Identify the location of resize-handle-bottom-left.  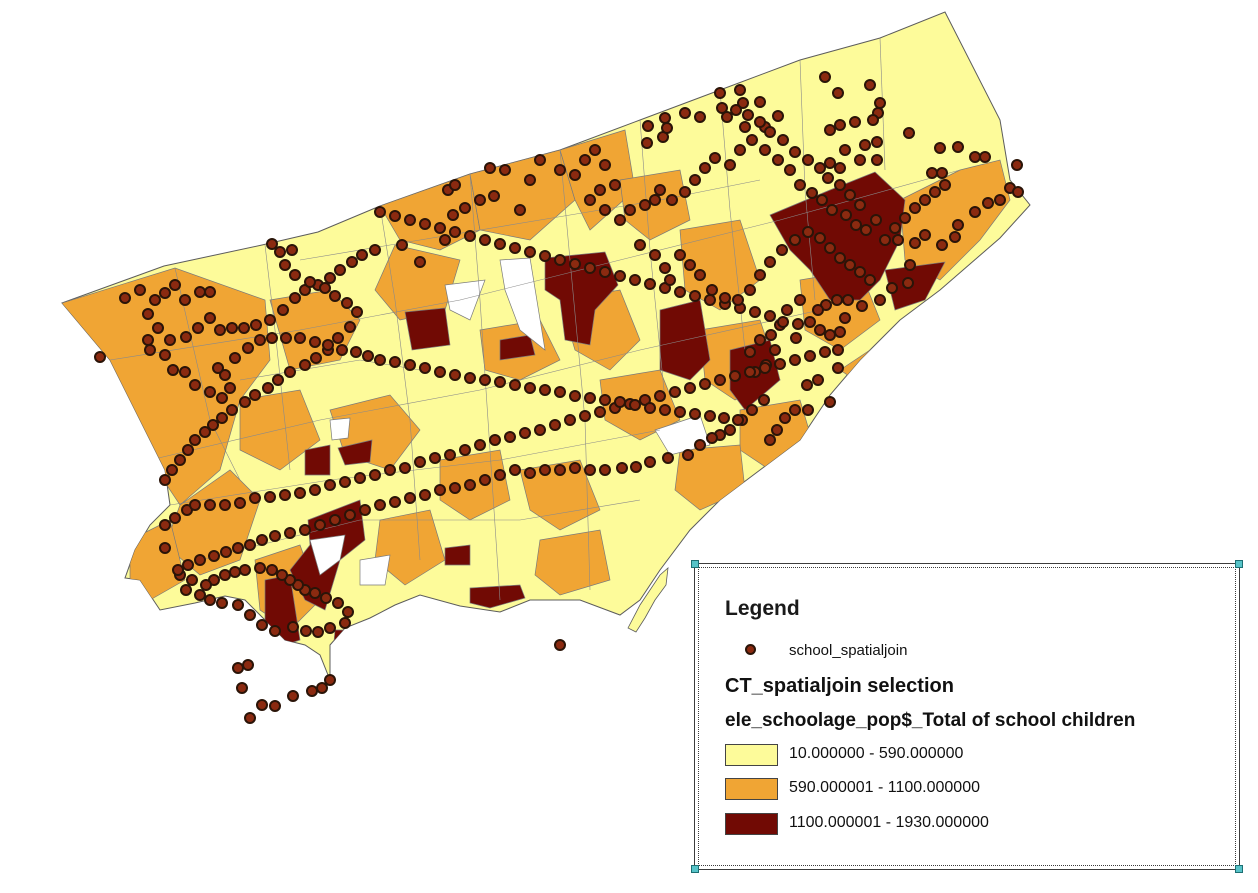
(695, 869).